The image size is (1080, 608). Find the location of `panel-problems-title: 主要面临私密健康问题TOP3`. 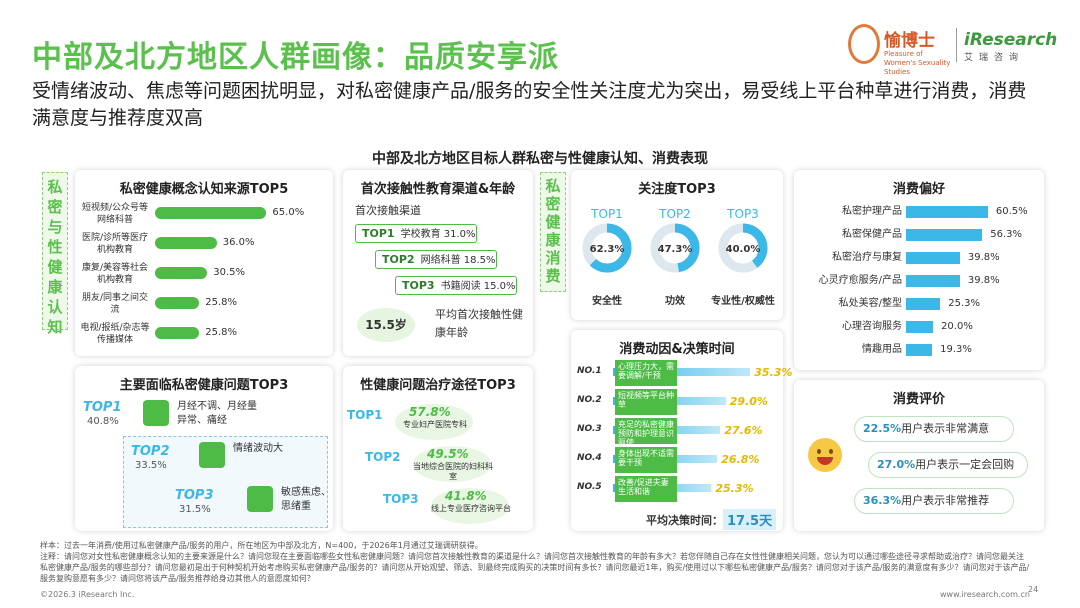

panel-problems-title: 主要面临私密健康问题TOP3 is located at coordinates (204, 385).